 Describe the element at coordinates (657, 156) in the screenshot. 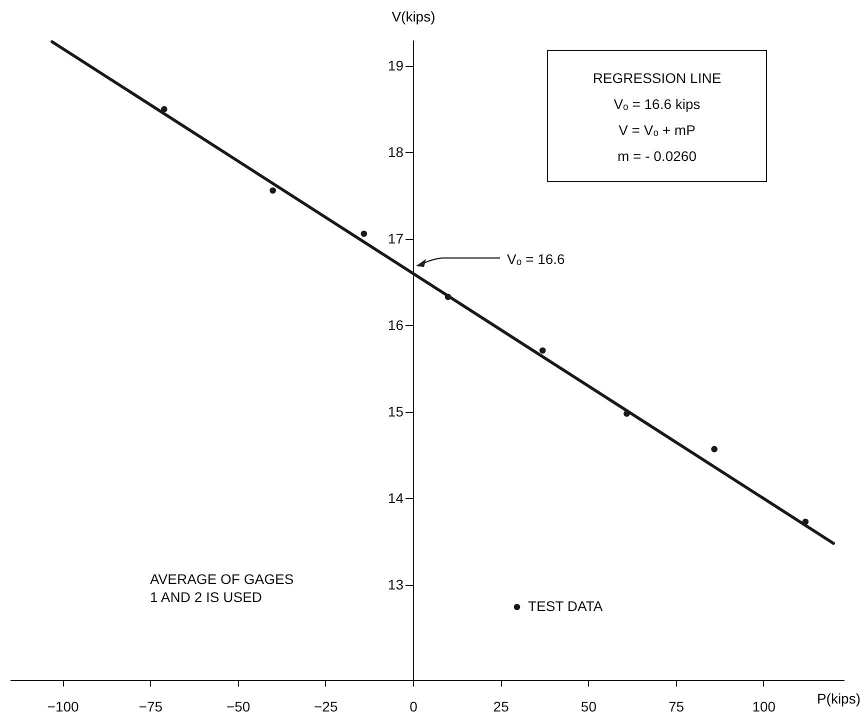

I see `annotation: m = - 0.0260` at that location.